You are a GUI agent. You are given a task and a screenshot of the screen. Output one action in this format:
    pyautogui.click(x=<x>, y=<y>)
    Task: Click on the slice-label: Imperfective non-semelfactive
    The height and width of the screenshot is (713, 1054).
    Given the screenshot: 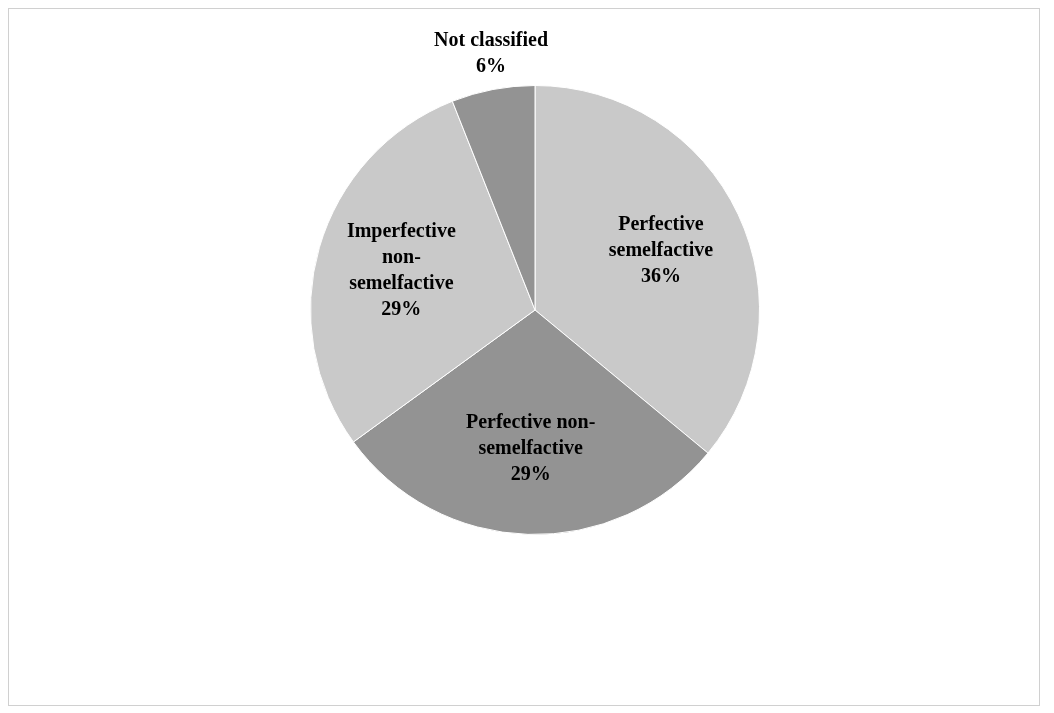 What is the action you would take?
    pyautogui.click(x=401, y=256)
    